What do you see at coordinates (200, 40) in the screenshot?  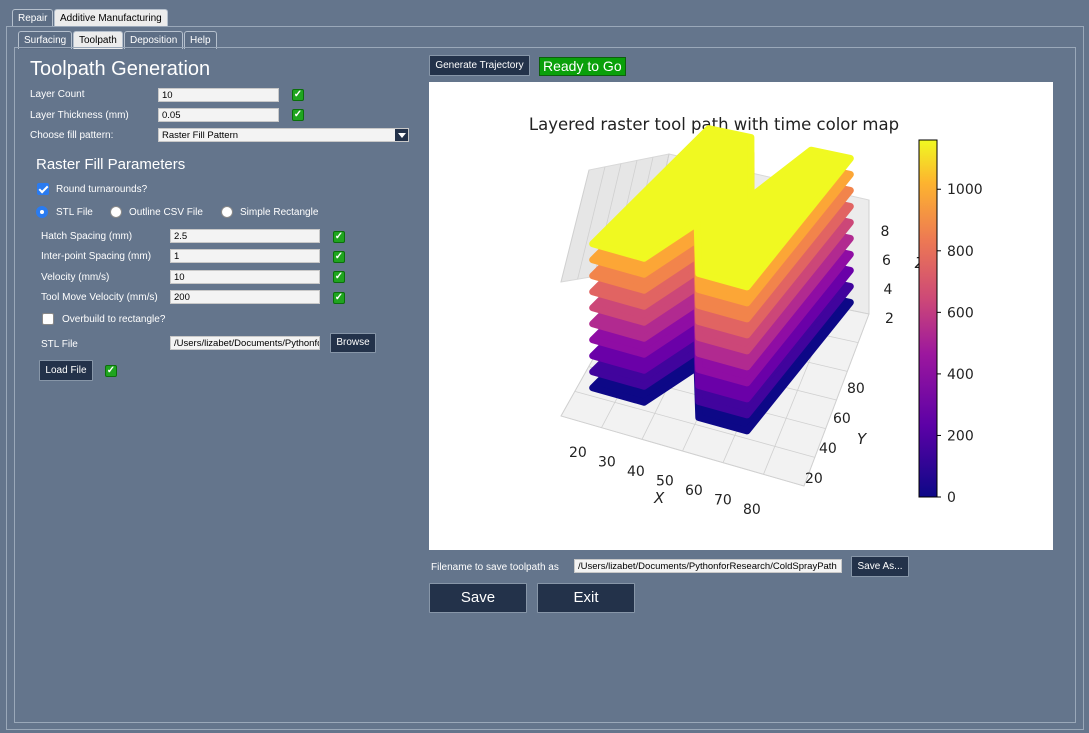 I see `tab-help: Help` at bounding box center [200, 40].